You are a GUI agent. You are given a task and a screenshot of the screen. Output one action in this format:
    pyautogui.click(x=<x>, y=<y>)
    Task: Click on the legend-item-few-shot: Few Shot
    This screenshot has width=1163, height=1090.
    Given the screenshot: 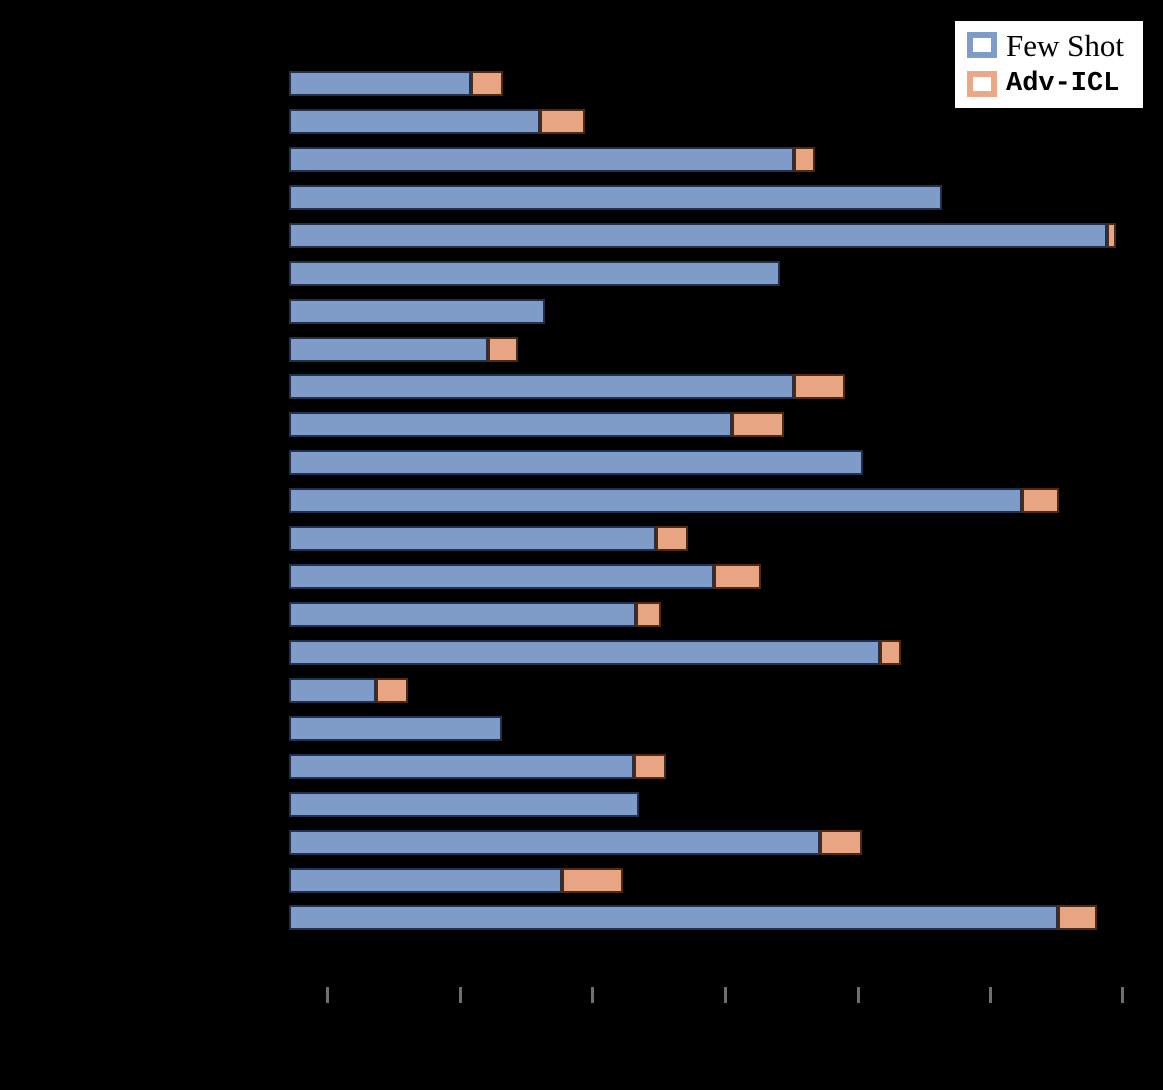 What is the action you would take?
    pyautogui.click(x=1050, y=45)
    